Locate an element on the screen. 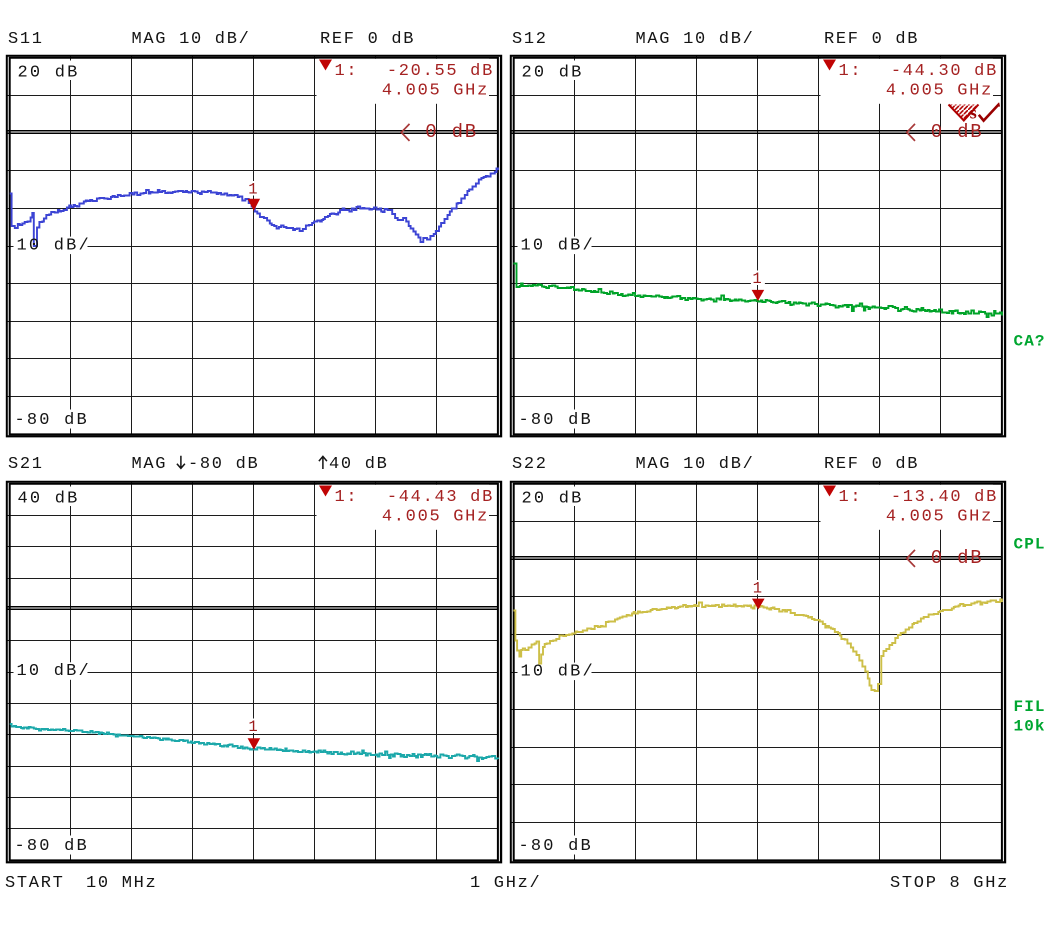 This screenshot has height=932, width=1058. svg-text: STOP 8 GHz is located at coordinates (949, 883).